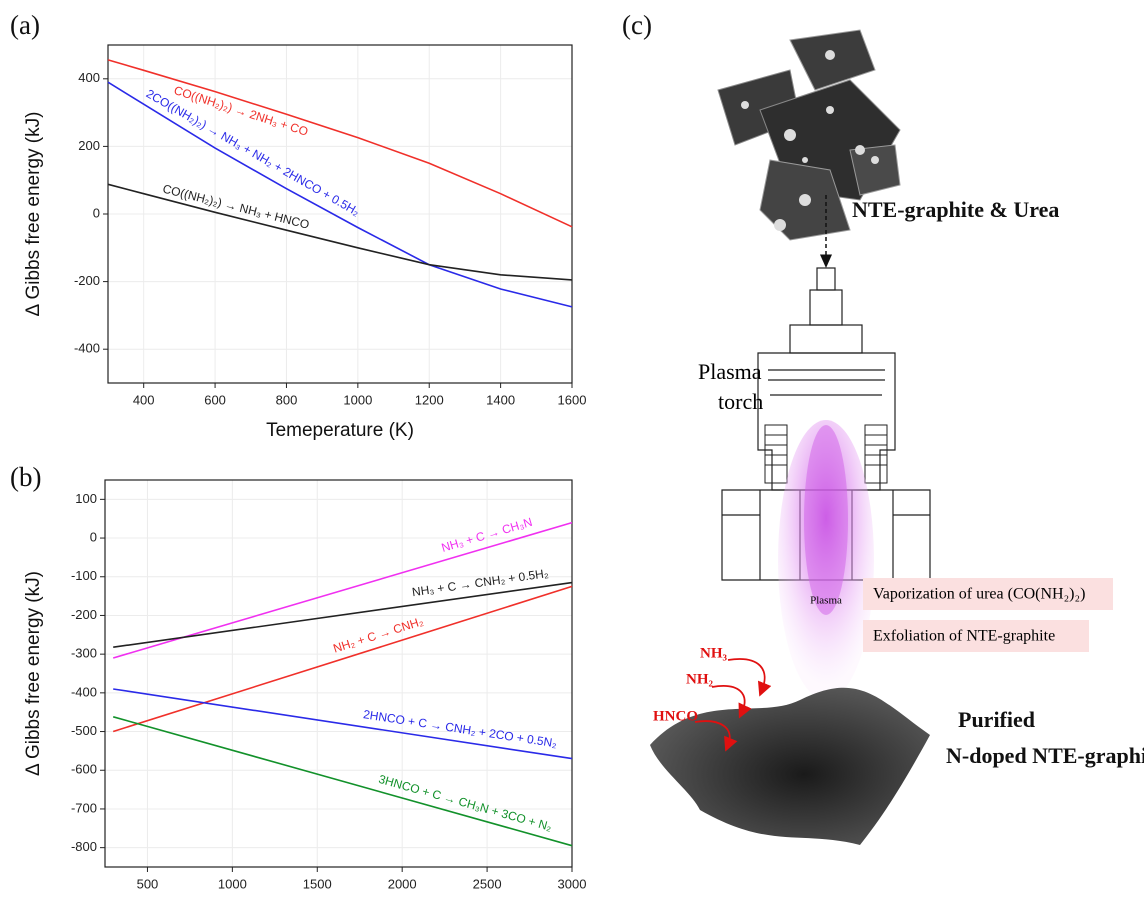 This screenshot has width=1144, height=903. I want to click on x-tick-label: 2500, so click(487, 883).